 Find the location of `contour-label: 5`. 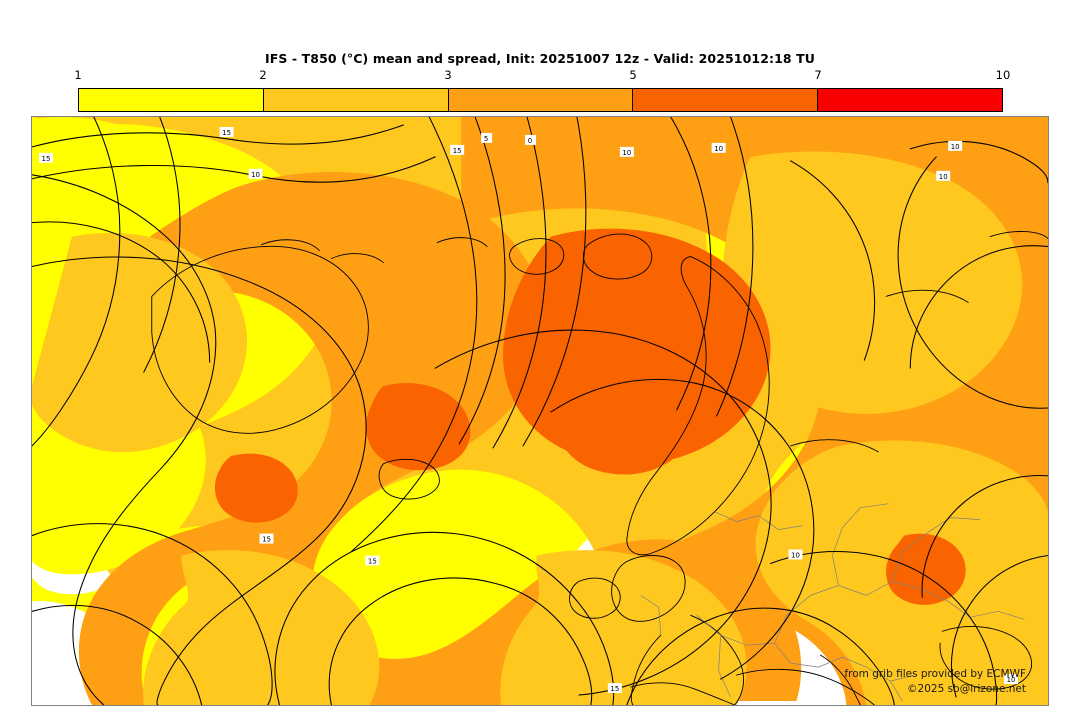

contour-label: 5 is located at coordinates (487, 137).